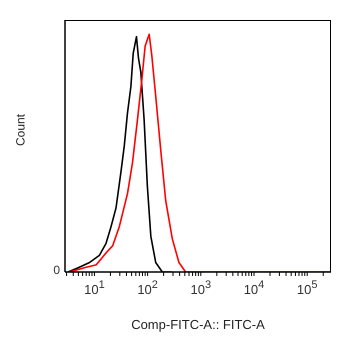  What do you see at coordinates (94, 288) in the screenshot?
I see `x-tick-label: 10$^{1}$` at bounding box center [94, 288].